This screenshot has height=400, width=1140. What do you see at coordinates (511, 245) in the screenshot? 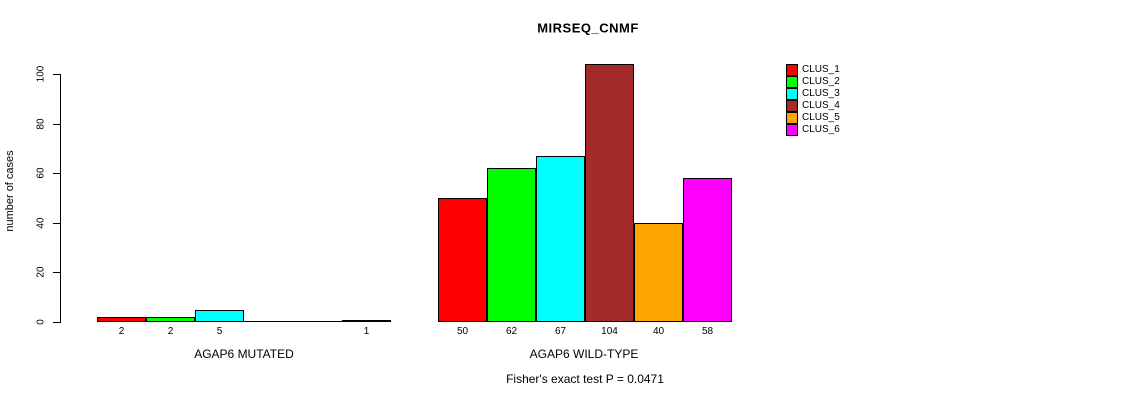
I see `bar-clus_2-wildtype` at bounding box center [511, 245].